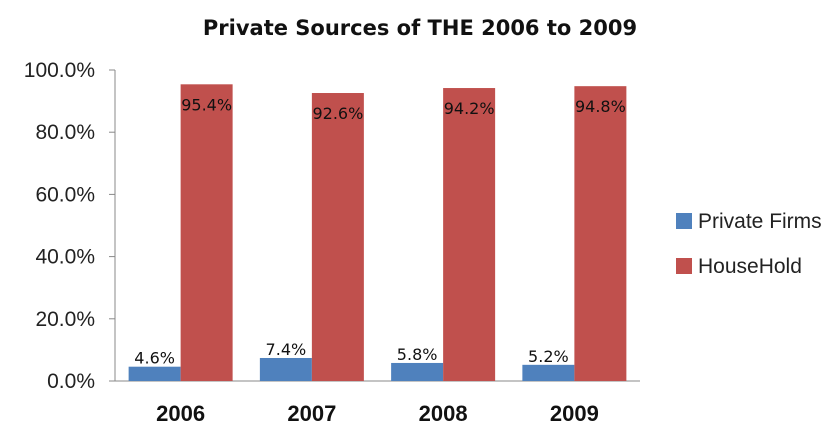  Describe the element at coordinates (420, 28) in the screenshot. I see `chart-title: Private Sources of THE 2006 to 2009` at that location.